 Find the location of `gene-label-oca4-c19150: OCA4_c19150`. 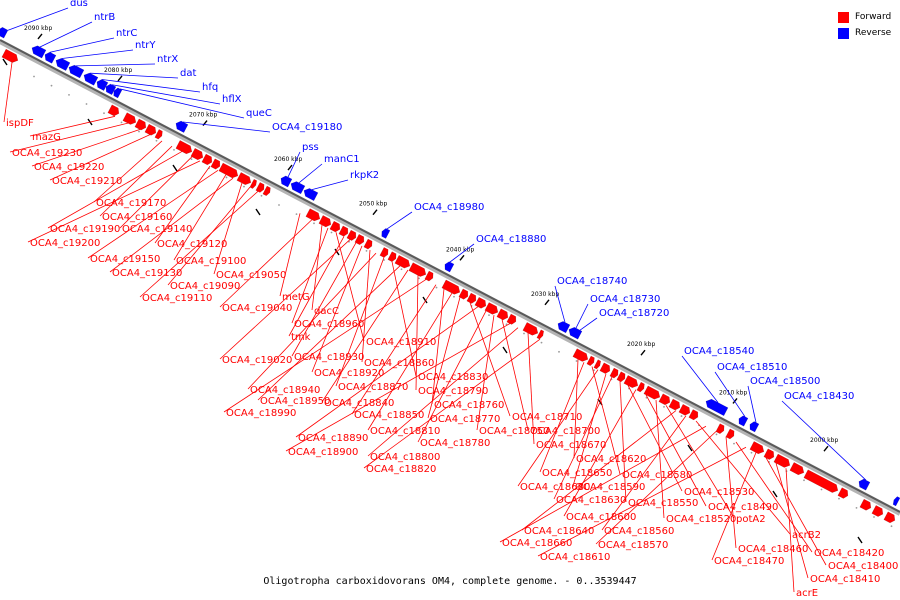

gene-label-oca4-c19150: OCA4_c19150 is located at coordinates (125, 259).